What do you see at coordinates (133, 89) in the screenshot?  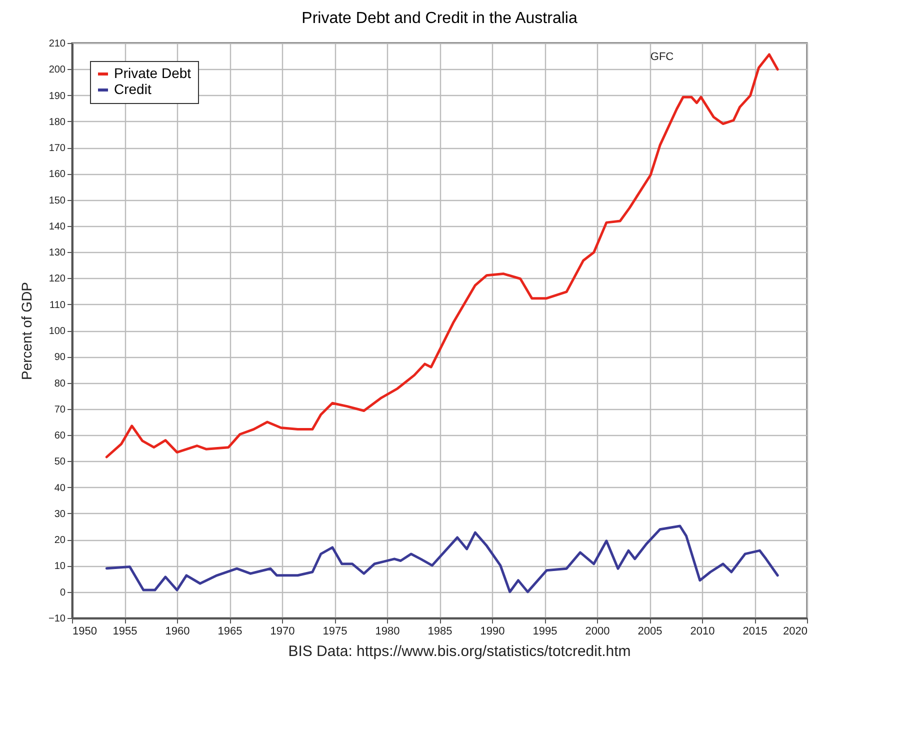 I see `legend-label: Credit` at bounding box center [133, 89].